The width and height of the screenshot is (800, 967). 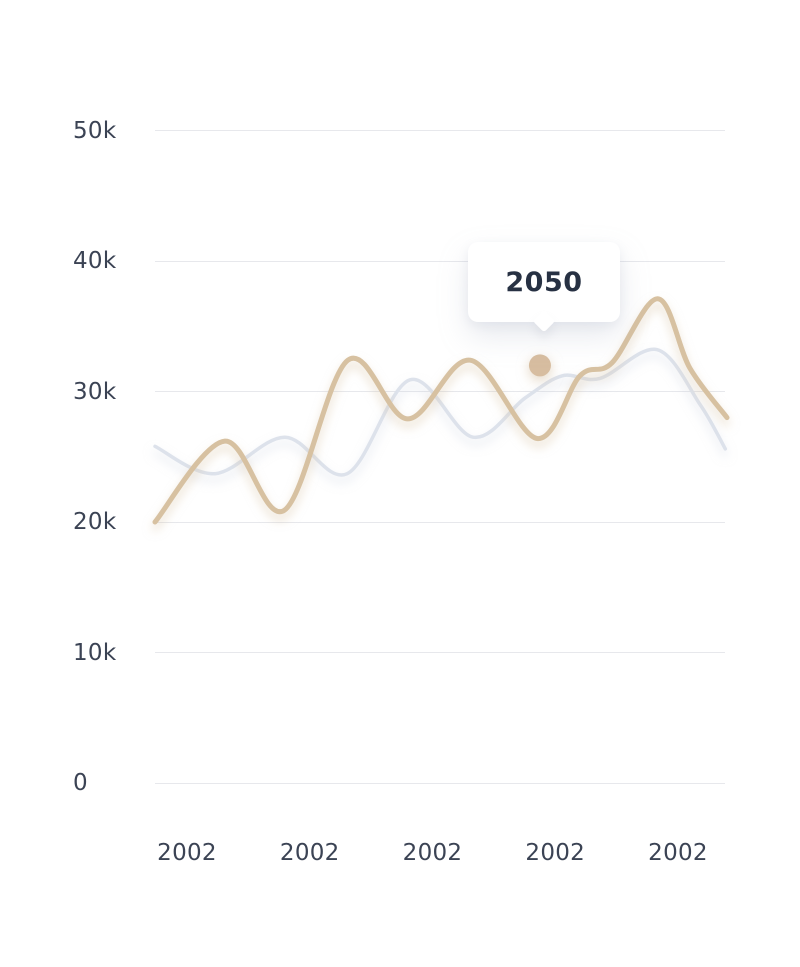 What do you see at coordinates (95, 261) in the screenshot?
I see `y-axis-tick-label: 40k` at bounding box center [95, 261].